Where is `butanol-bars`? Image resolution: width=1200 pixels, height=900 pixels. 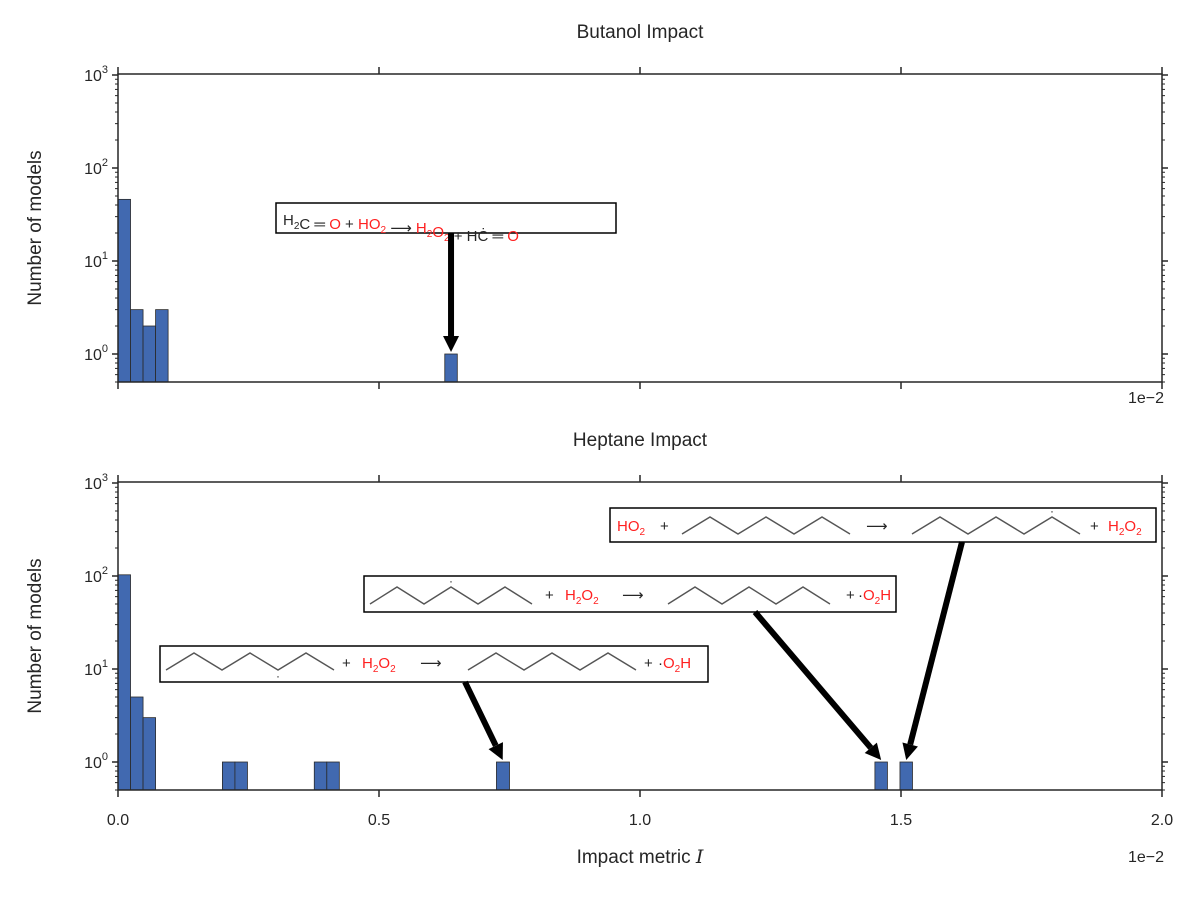
butanol-bars is located at coordinates (287, 290).